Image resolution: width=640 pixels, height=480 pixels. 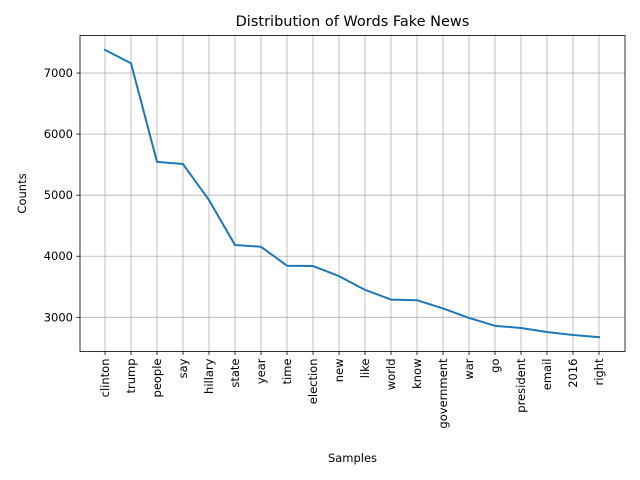 What do you see at coordinates (58, 317) in the screenshot?
I see `y-tick-label: 3000` at bounding box center [58, 317].